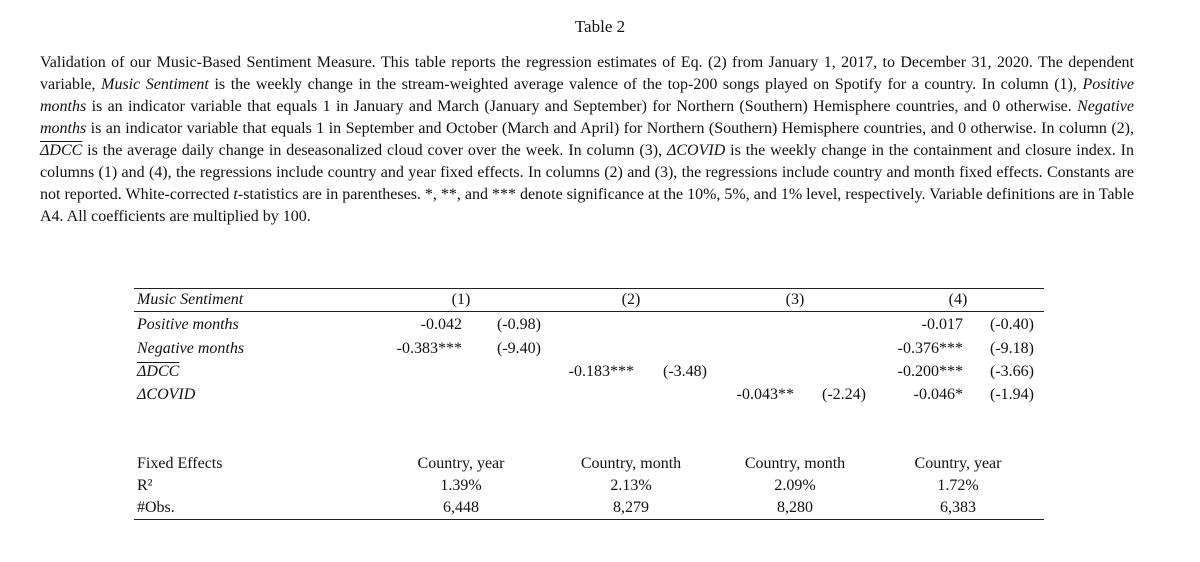 The width and height of the screenshot is (1200, 562). What do you see at coordinates (601, 371) in the screenshot?
I see `coef-c2-delta-dcc: -0.183***` at bounding box center [601, 371].